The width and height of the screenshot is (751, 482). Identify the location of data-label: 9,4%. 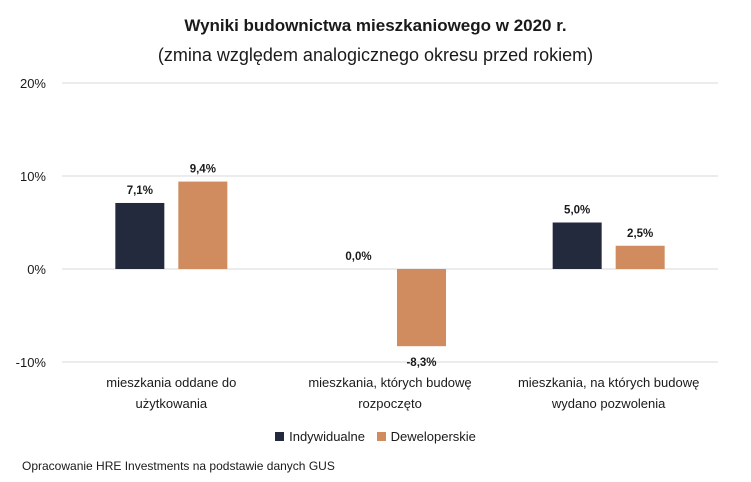
(203, 170).